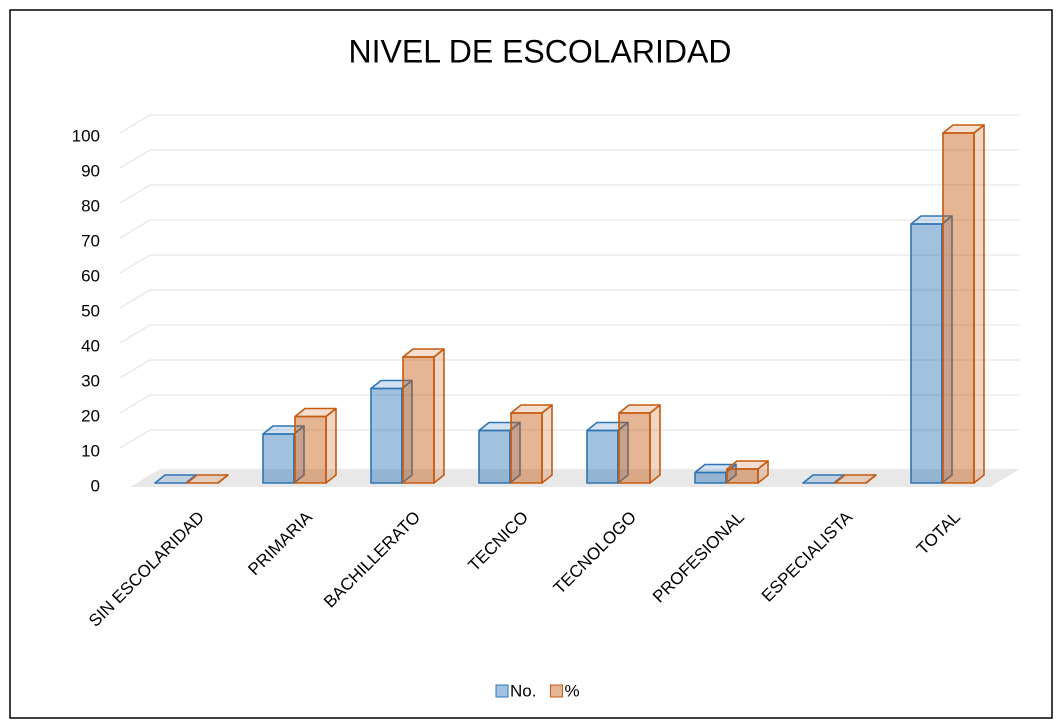 The width and height of the screenshot is (1063, 728). Describe the element at coordinates (90, 450) in the screenshot. I see `y-tick-label: 10` at that location.